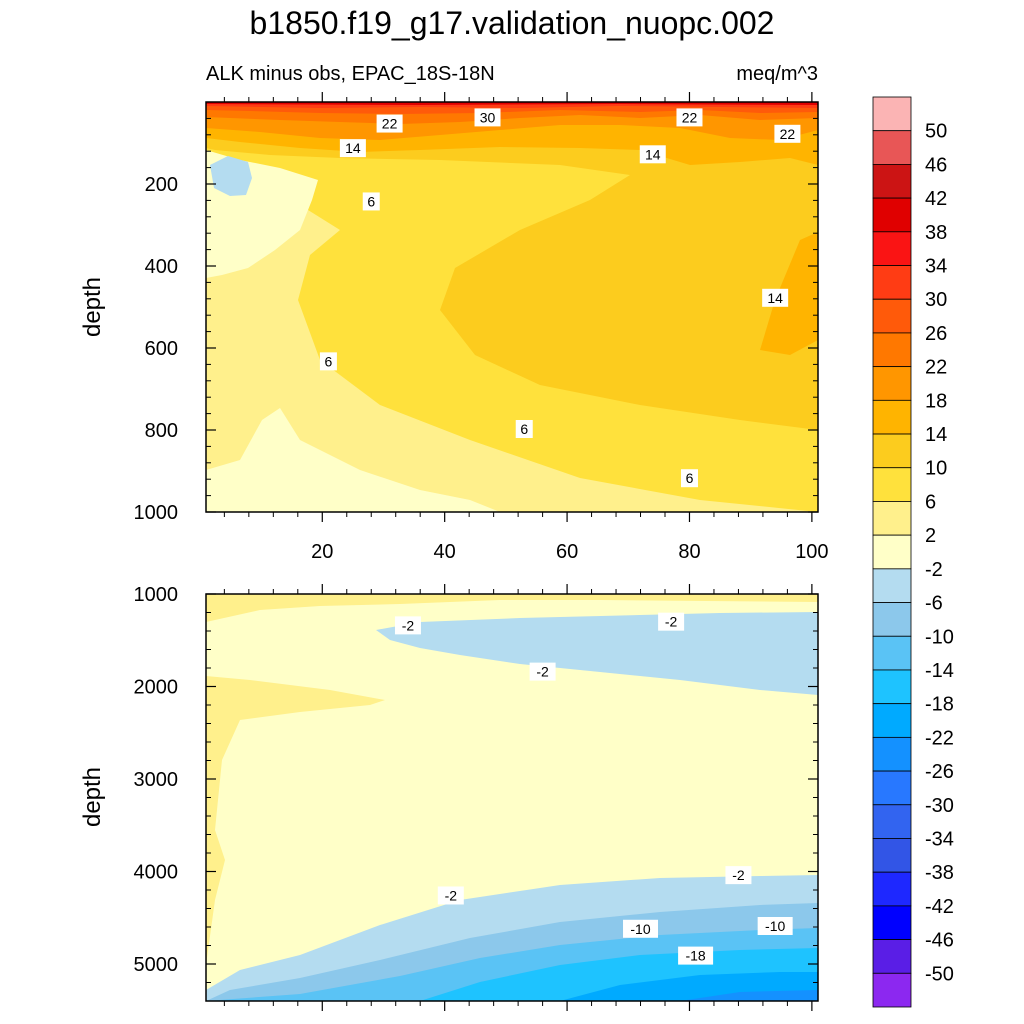 The image size is (1024, 1024). Describe the element at coordinates (567, 552) in the screenshot. I see `x-tick-label: 60` at that location.